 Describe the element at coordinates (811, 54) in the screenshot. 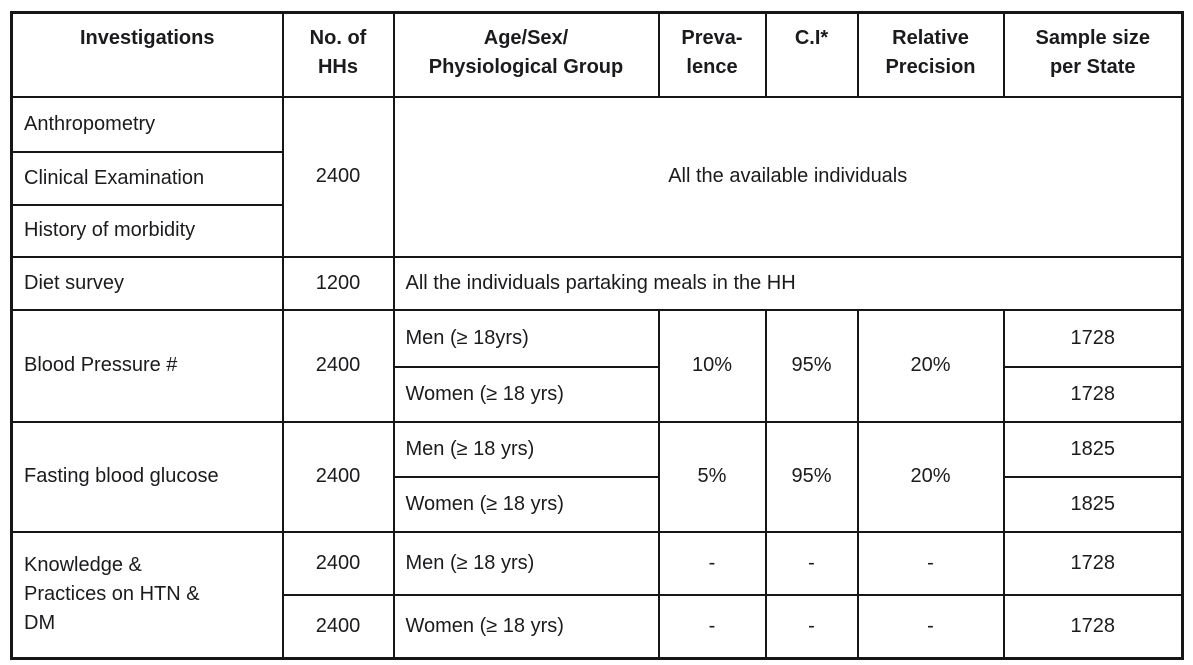

I see `header-ci: C.I*` at that location.